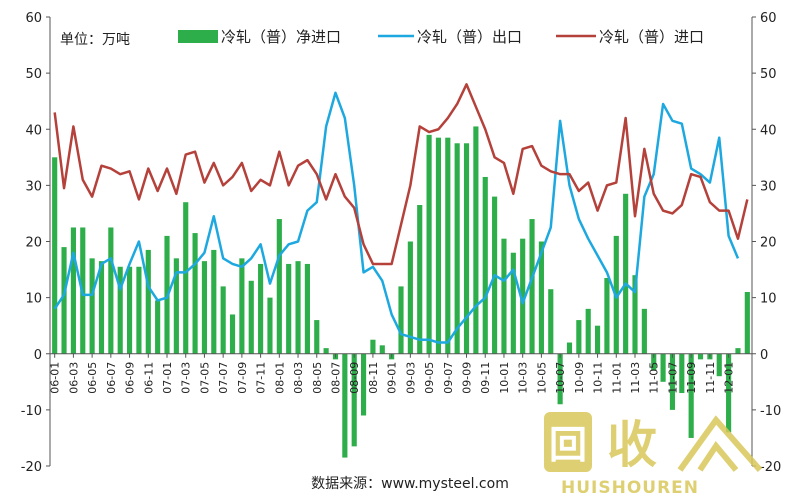 This screenshot has height=500, width=800. What do you see at coordinates (653, 455) in the screenshot?
I see `watermark-logo: 回 收 HUISHOUREN` at bounding box center [653, 455].